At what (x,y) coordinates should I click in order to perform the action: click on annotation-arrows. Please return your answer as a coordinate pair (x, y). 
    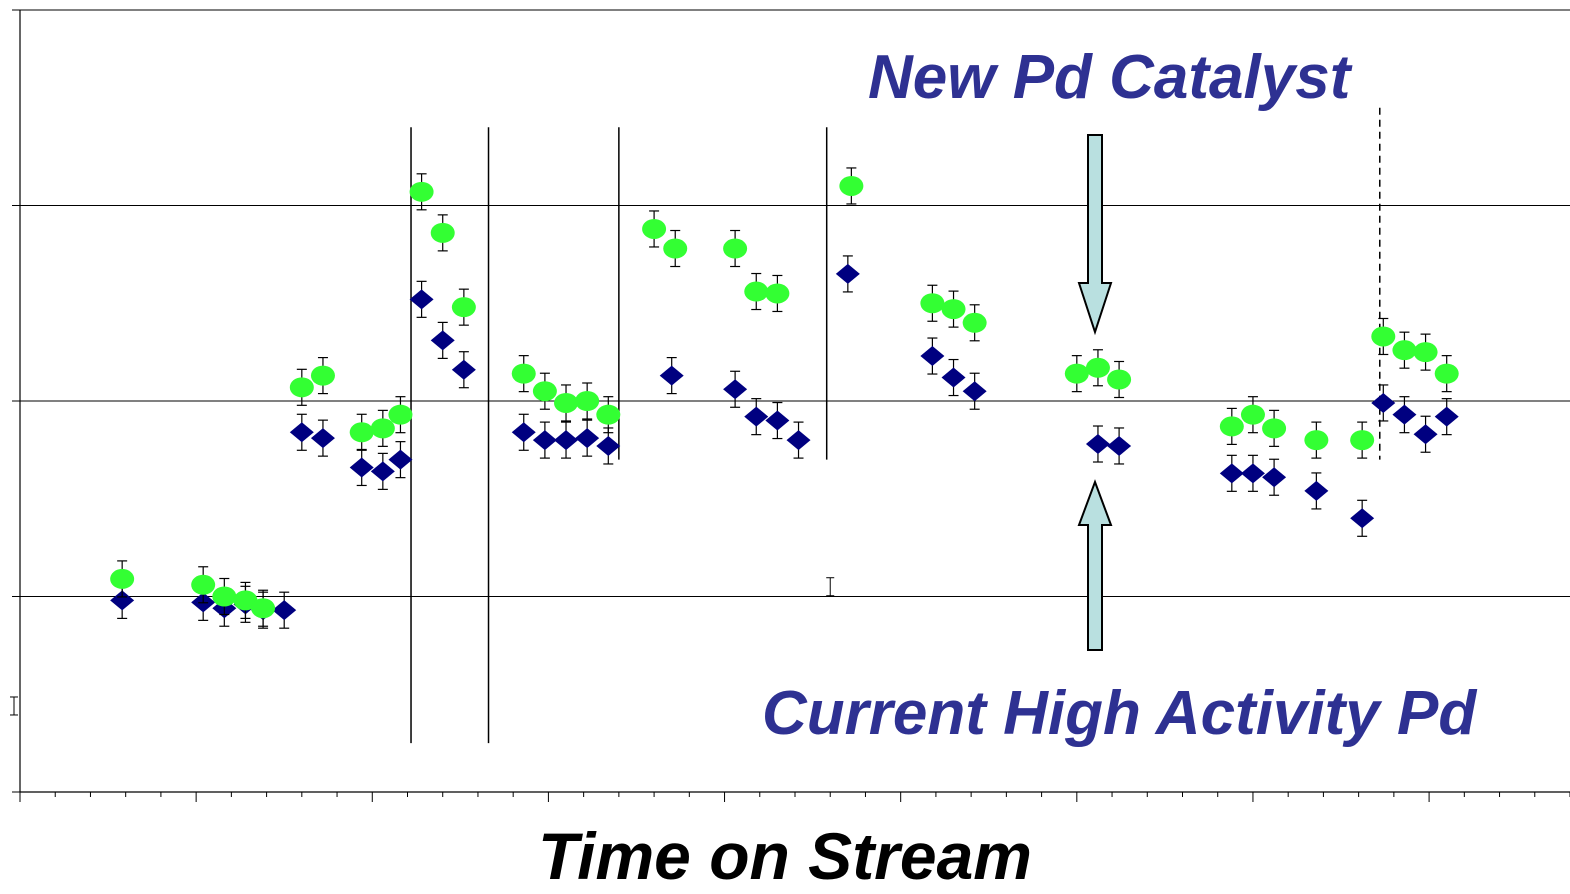
    Looking at the image, I should click on (1095, 392).